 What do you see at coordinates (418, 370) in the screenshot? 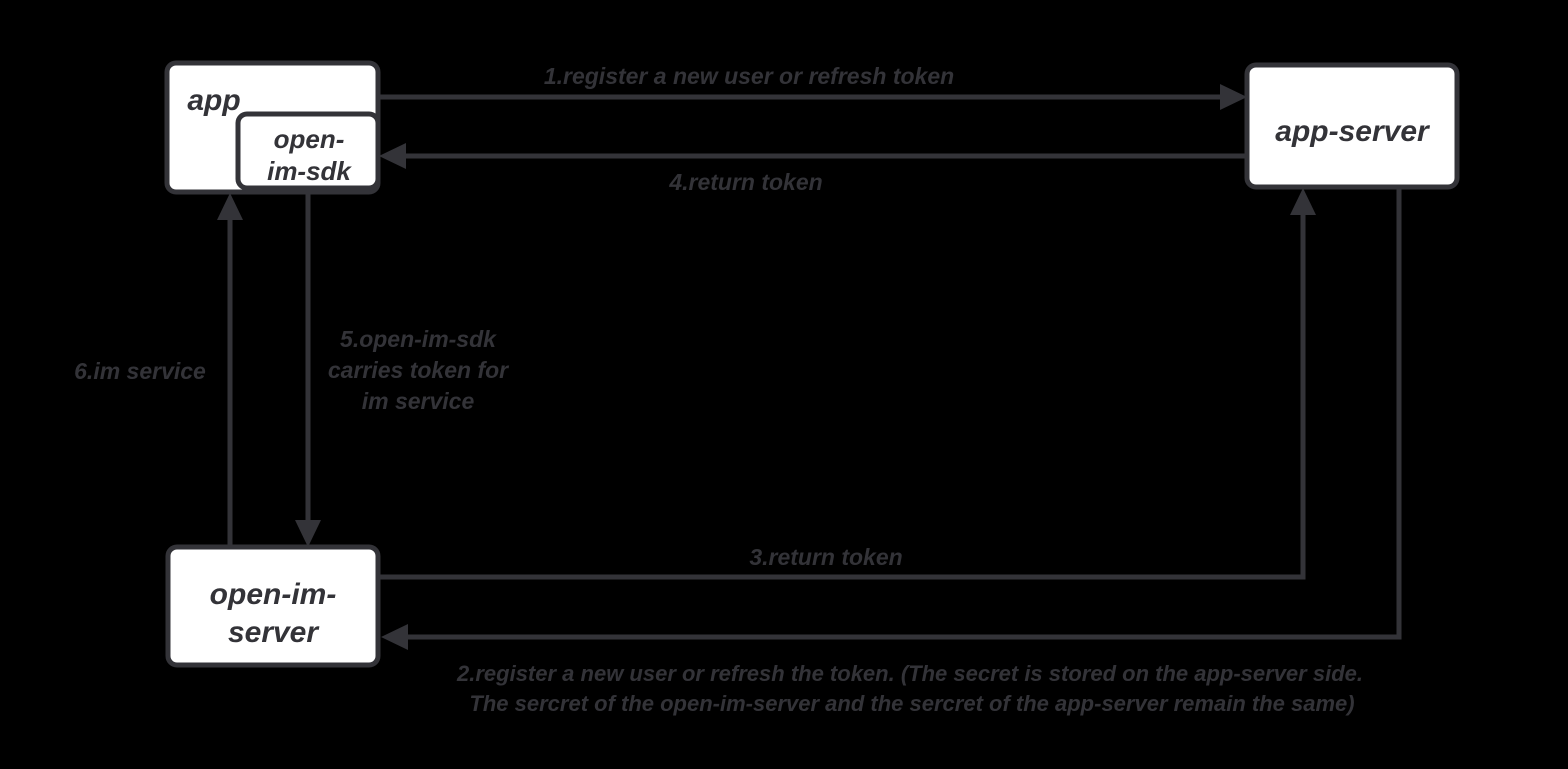
I see `edge-5-label-line2: carries token for` at bounding box center [418, 370].